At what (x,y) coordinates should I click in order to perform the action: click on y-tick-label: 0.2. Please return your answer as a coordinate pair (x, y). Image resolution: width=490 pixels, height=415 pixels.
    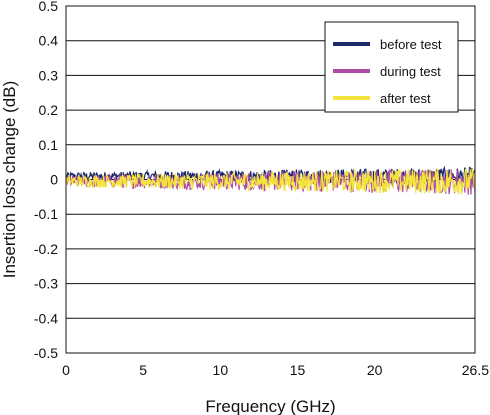
    Looking at the image, I should click on (49, 110).